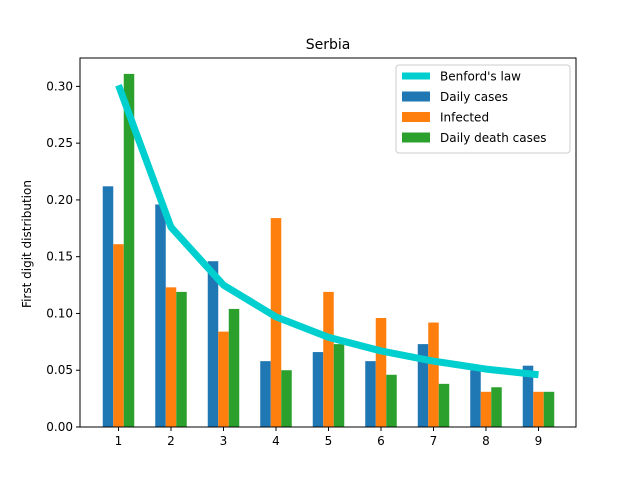 The height and width of the screenshot is (484, 640). I want to click on y-axis-label: First digit distribution, so click(27, 244).